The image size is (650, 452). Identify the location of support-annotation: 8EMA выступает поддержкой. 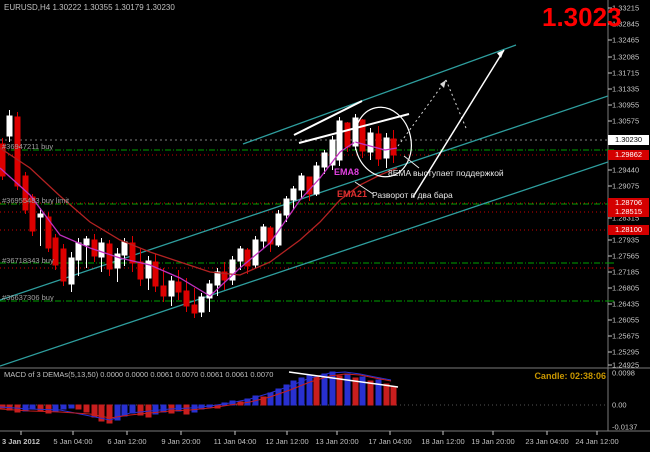
(446, 173).